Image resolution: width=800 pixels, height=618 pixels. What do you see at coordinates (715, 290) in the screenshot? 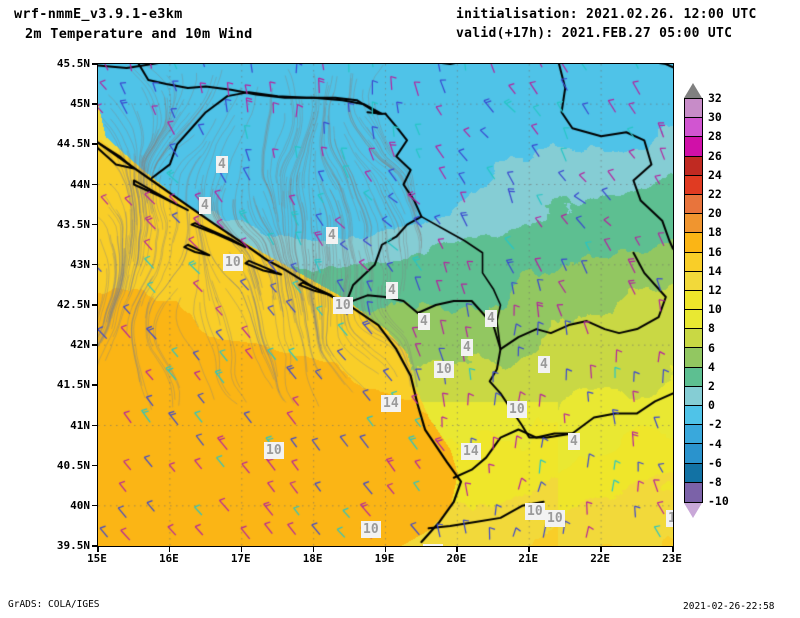
I see `colorbar-tick-label: 12` at bounding box center [715, 290].